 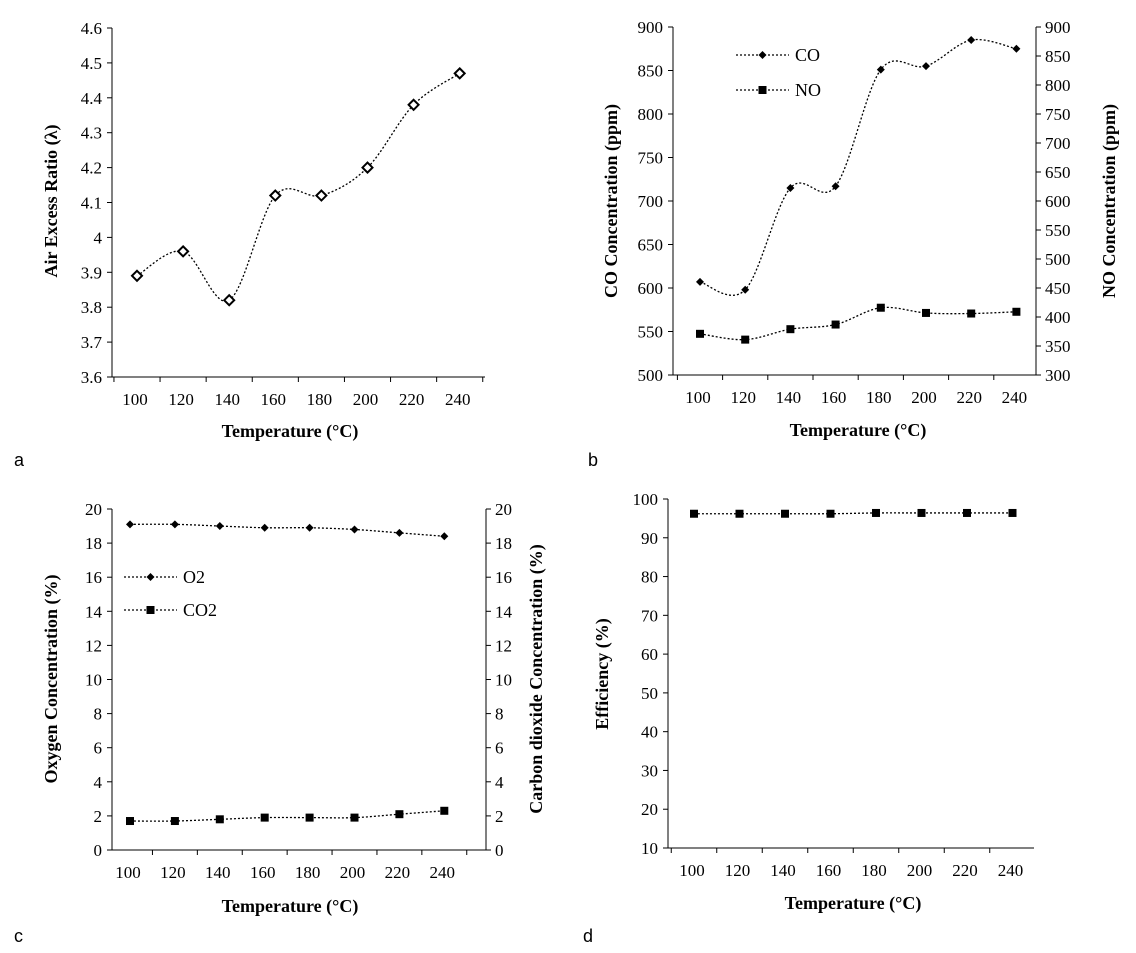 I want to click on panel-c-y2-tick-label: 2, so click(x=499, y=816).